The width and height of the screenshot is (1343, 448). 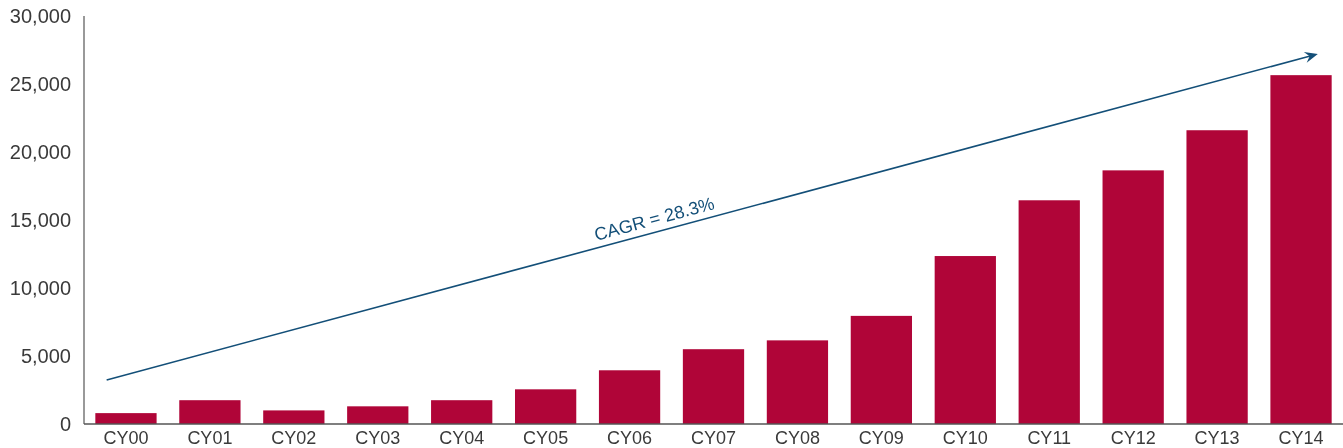 I want to click on x-tick-label: CY08, so click(x=797, y=438).